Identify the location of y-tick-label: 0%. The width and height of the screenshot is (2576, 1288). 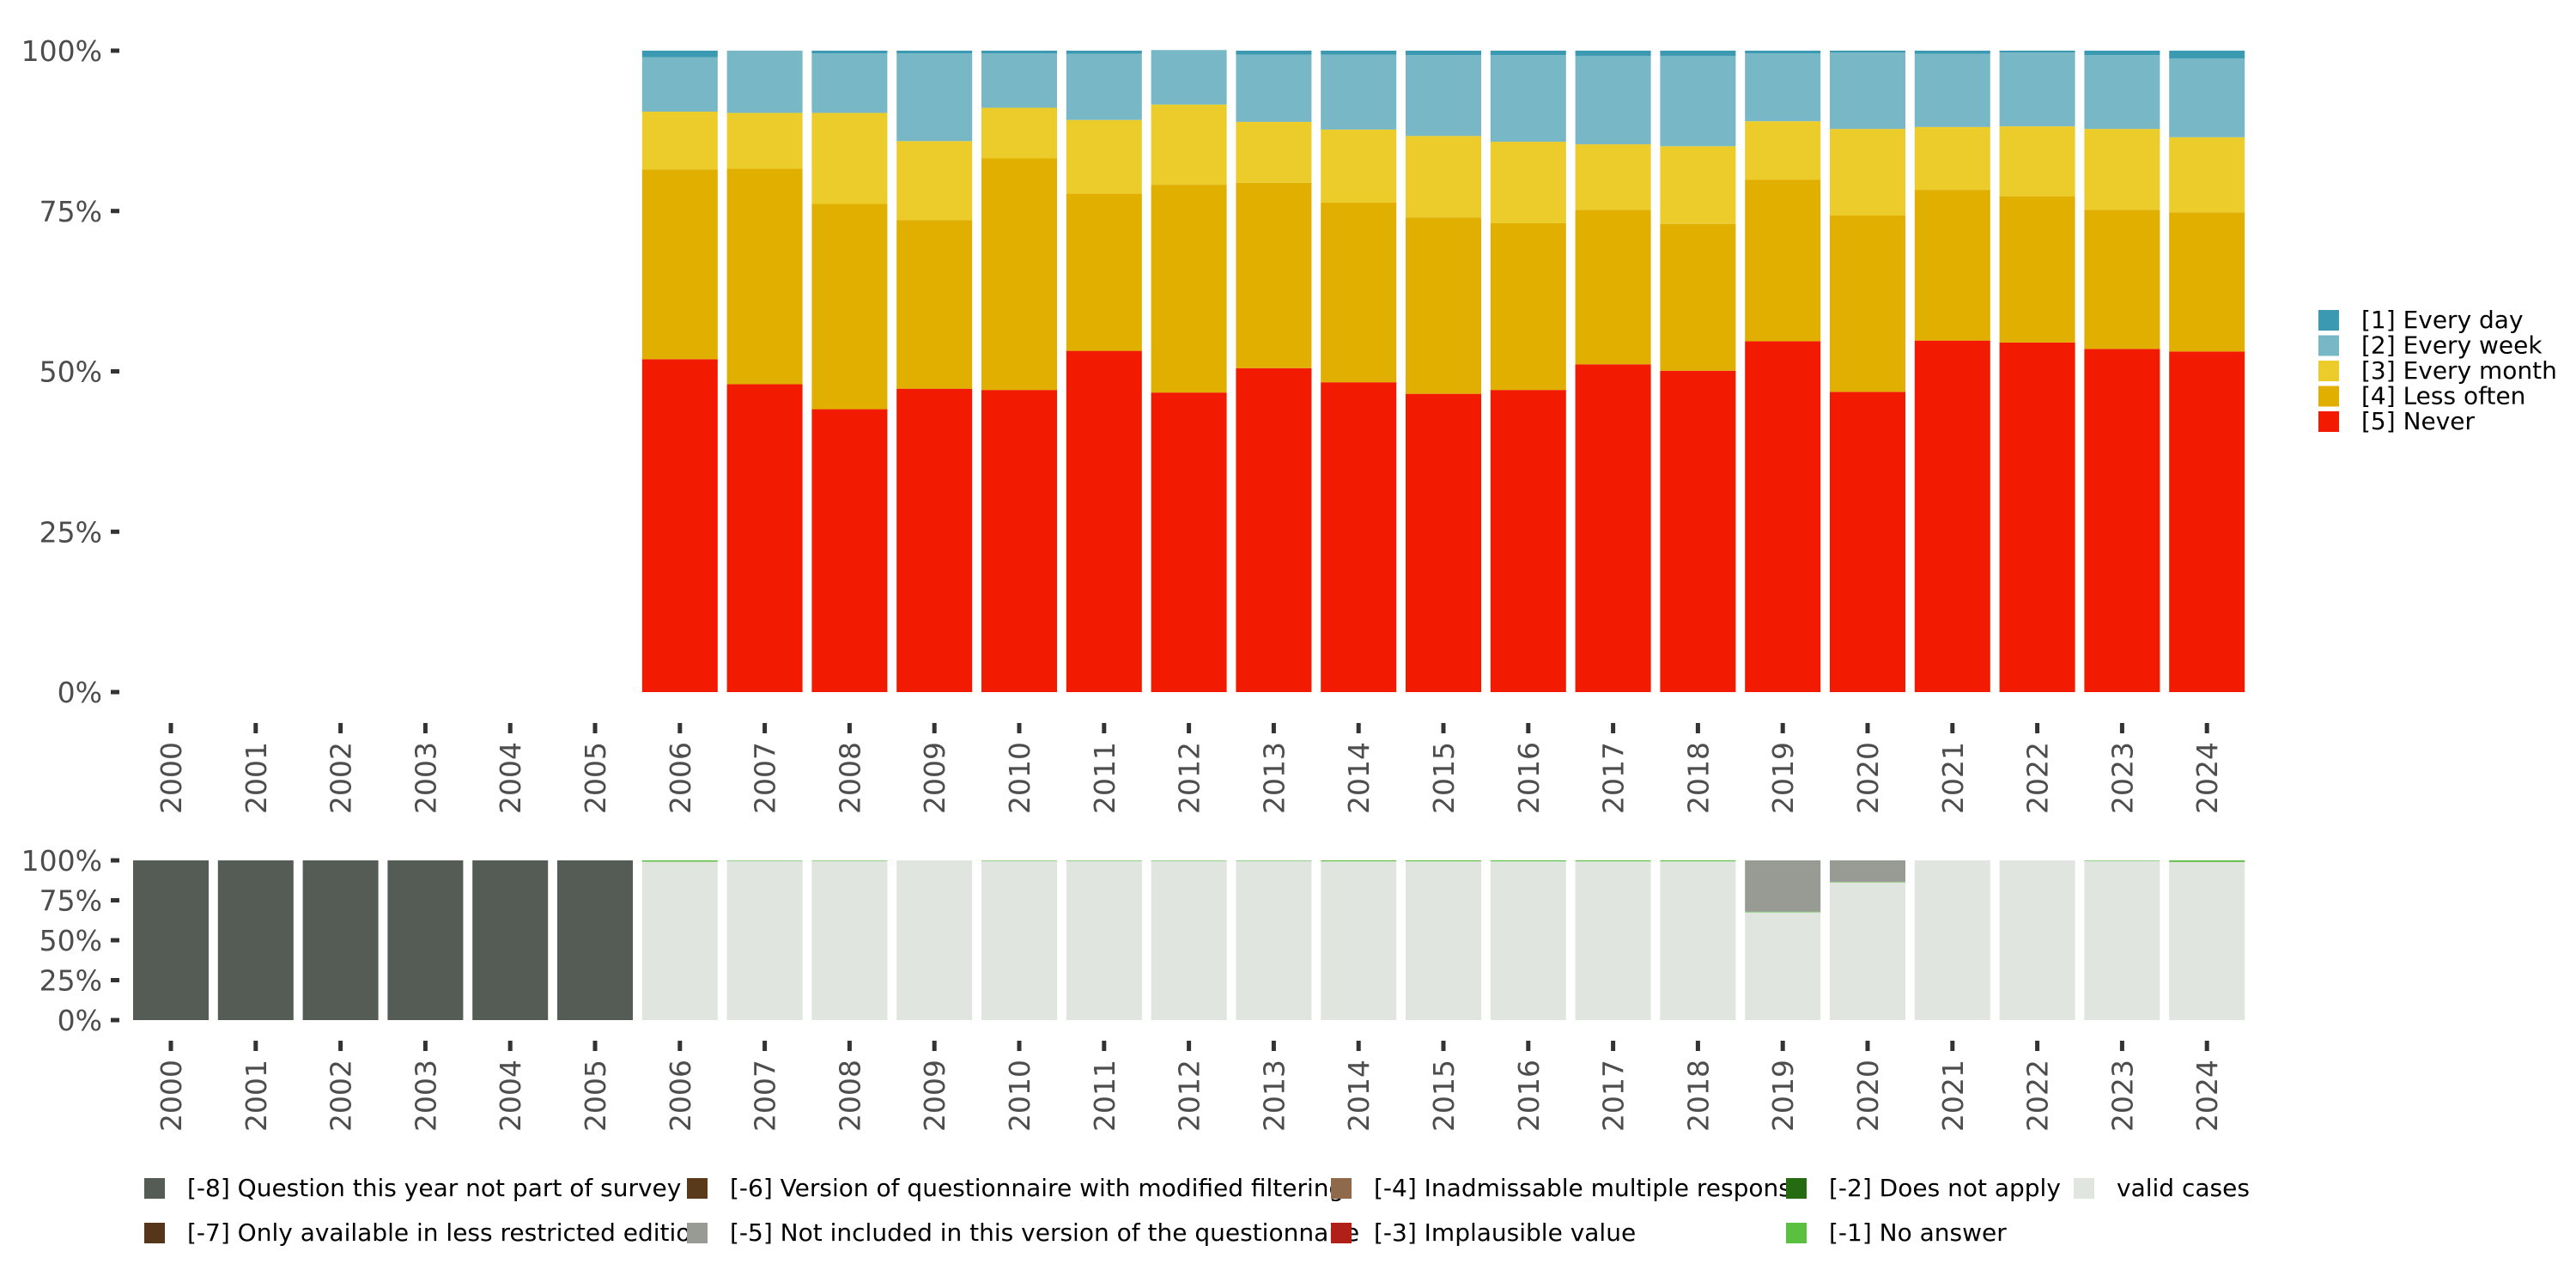
(80, 693).